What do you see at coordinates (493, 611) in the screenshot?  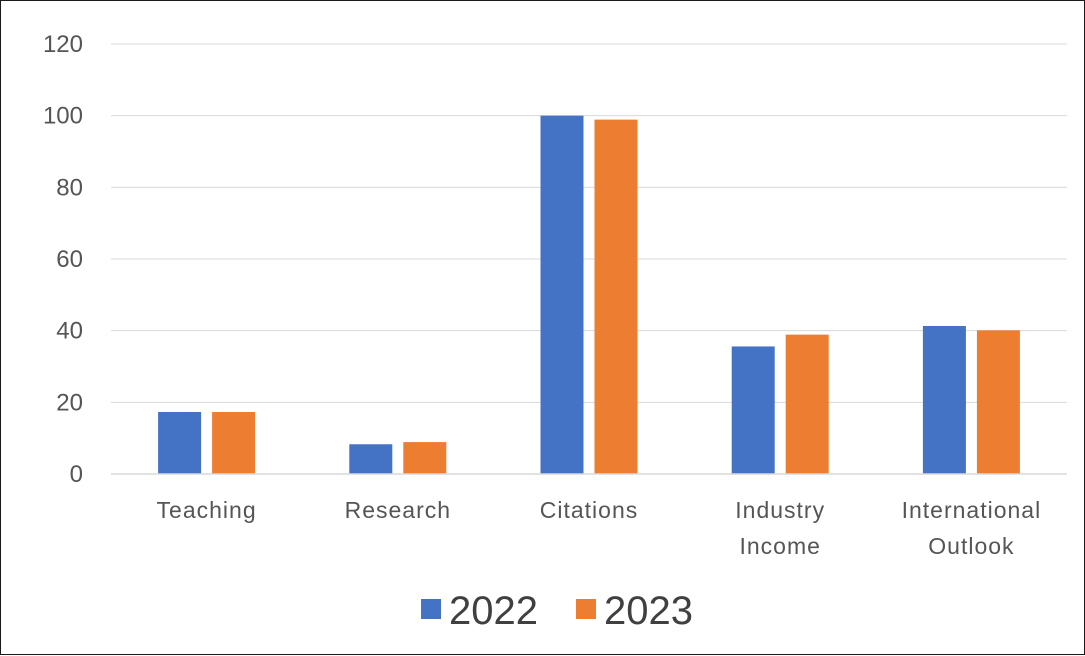 I see `legend-label-2022: 2022` at bounding box center [493, 611].